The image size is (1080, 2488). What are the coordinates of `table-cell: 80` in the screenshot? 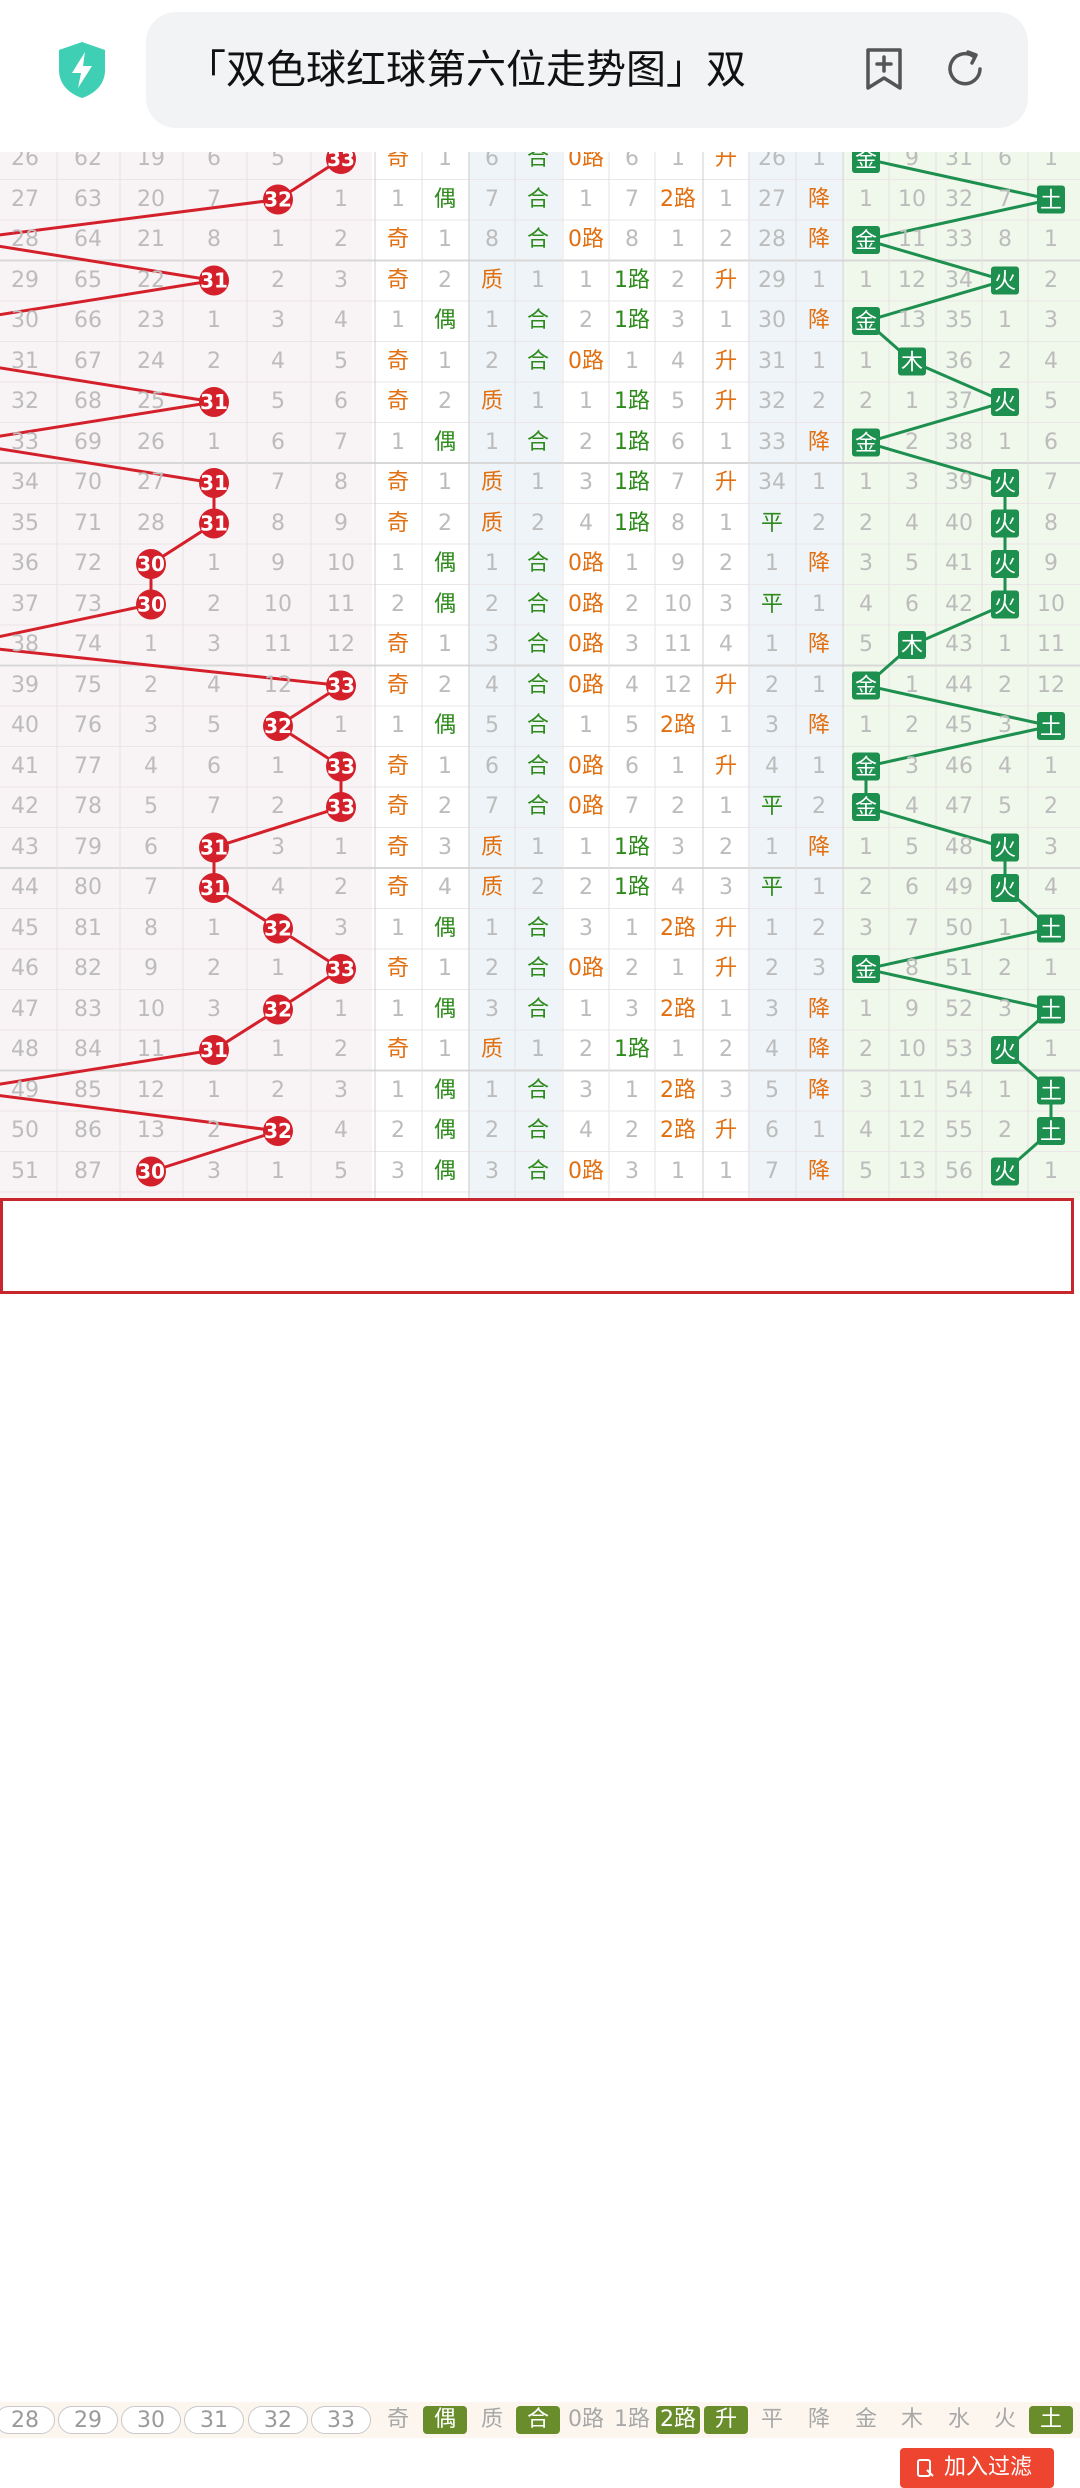 It's located at (88, 887).